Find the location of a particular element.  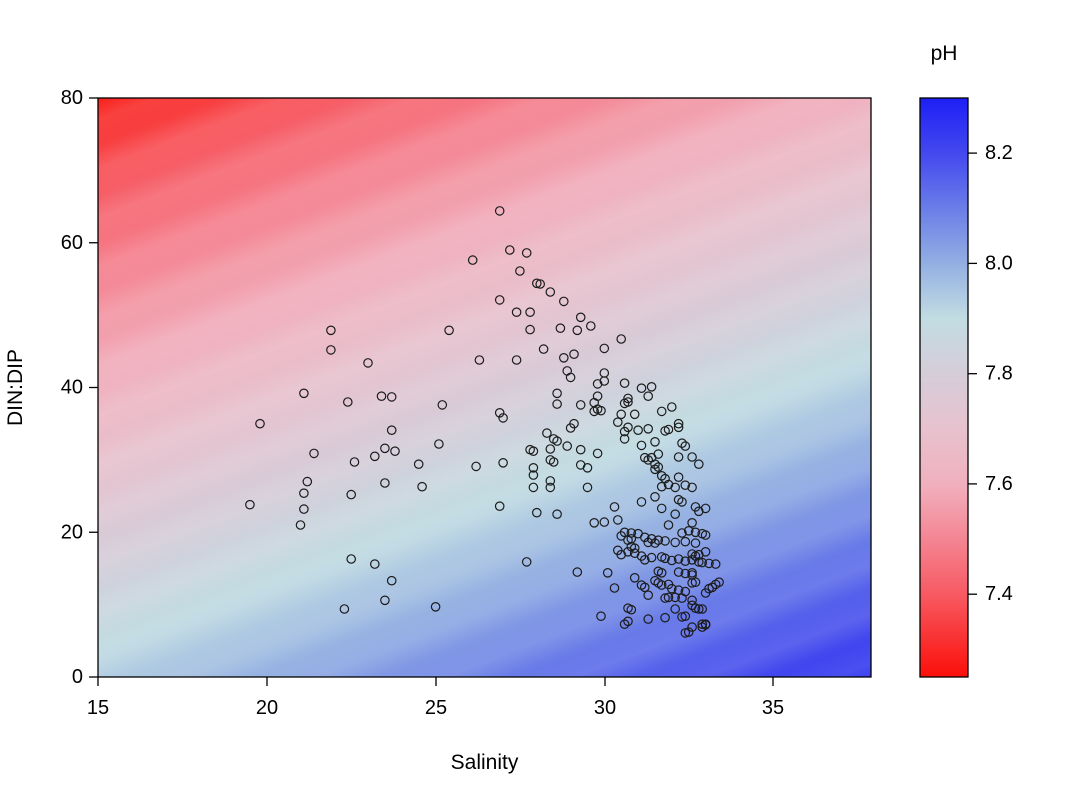

x-tick-label: 20 is located at coordinates (267, 708).